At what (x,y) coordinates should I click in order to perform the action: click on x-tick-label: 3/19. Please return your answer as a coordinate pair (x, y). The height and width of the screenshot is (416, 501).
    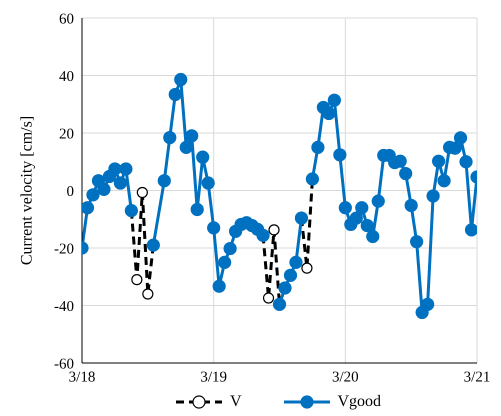
    Looking at the image, I should click on (214, 378).